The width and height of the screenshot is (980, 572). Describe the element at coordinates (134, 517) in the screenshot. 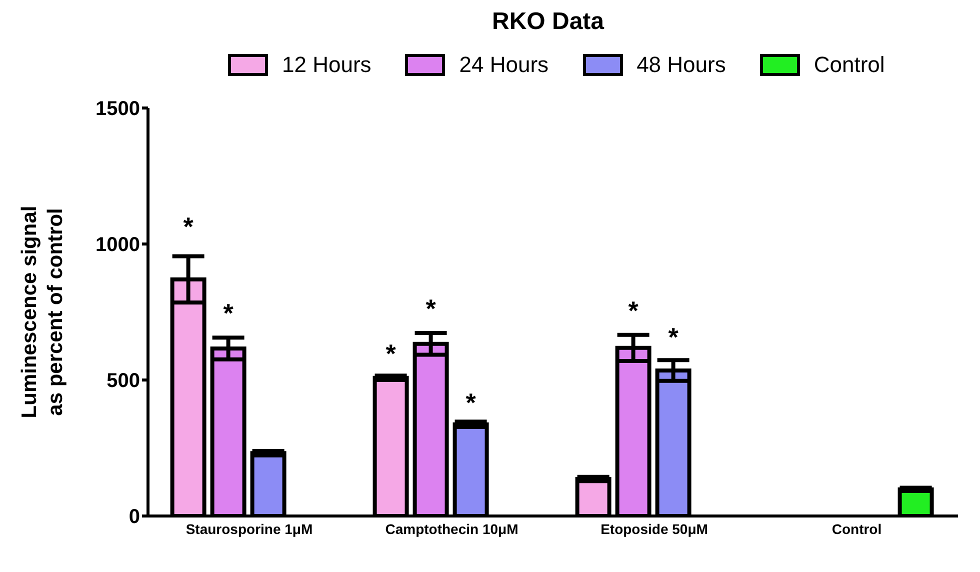

I see `y-tick-label: 0` at that location.